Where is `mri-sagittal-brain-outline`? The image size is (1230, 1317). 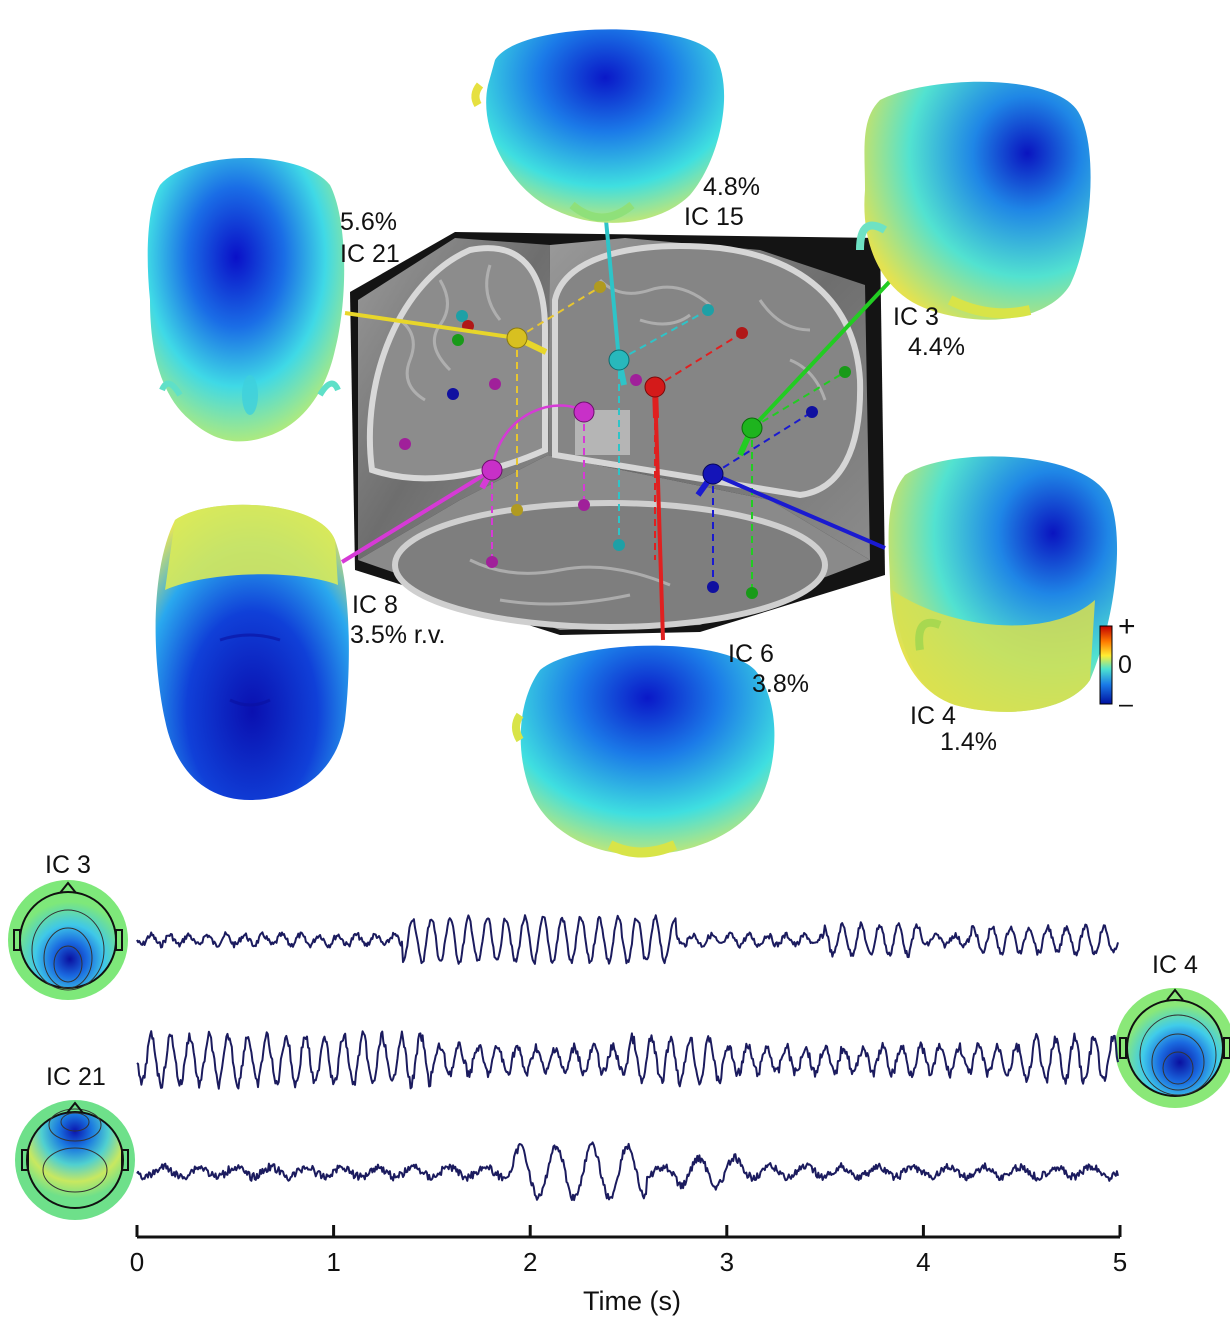
mri-sagittal-brain-outline is located at coordinates (457, 363).